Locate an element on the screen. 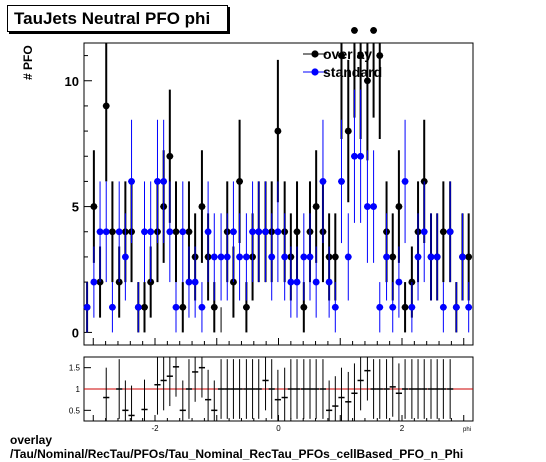 This screenshot has width=546, height=462. legend-entry-standard: standard is located at coordinates (352, 72).